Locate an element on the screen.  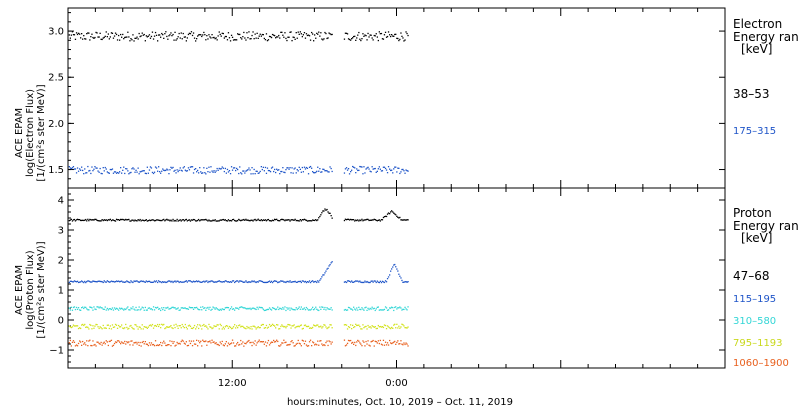
electron-legend-series-0: 38–53 is located at coordinates (751, 94).